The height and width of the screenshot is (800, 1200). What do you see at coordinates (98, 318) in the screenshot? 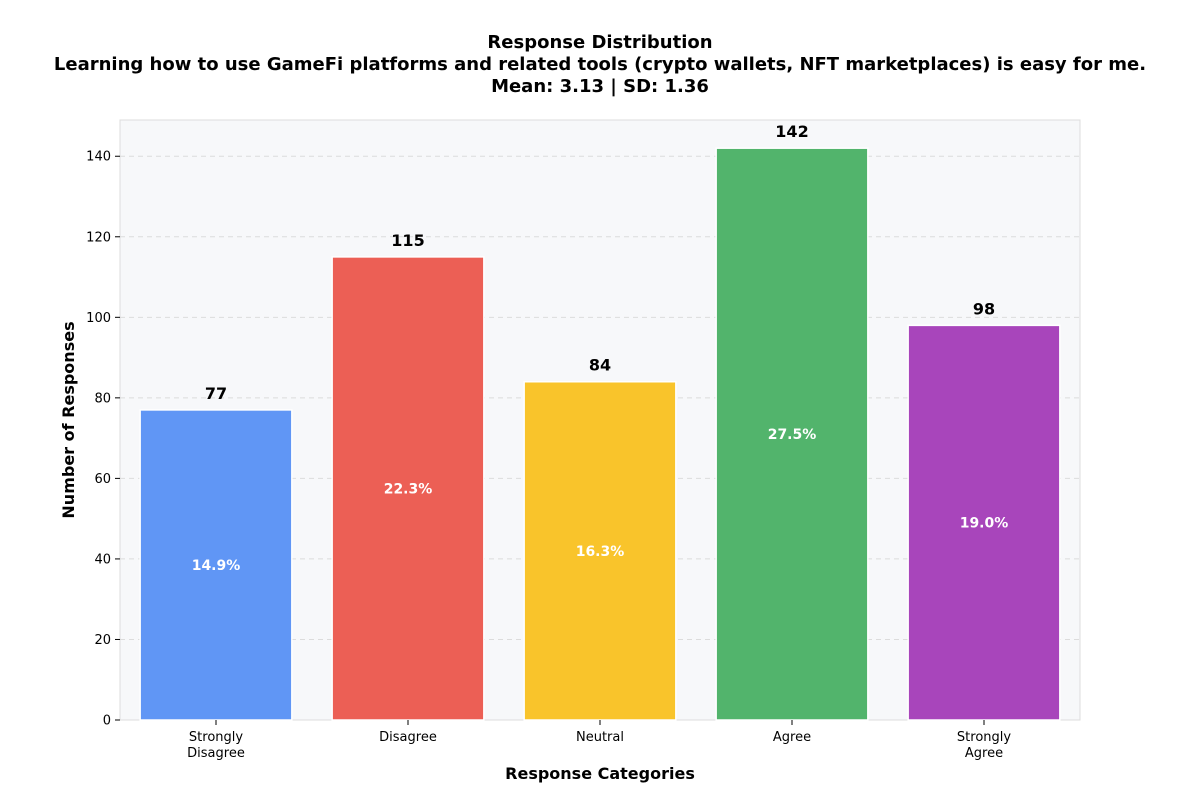
I see `y-tick-label: 100` at bounding box center [98, 318].